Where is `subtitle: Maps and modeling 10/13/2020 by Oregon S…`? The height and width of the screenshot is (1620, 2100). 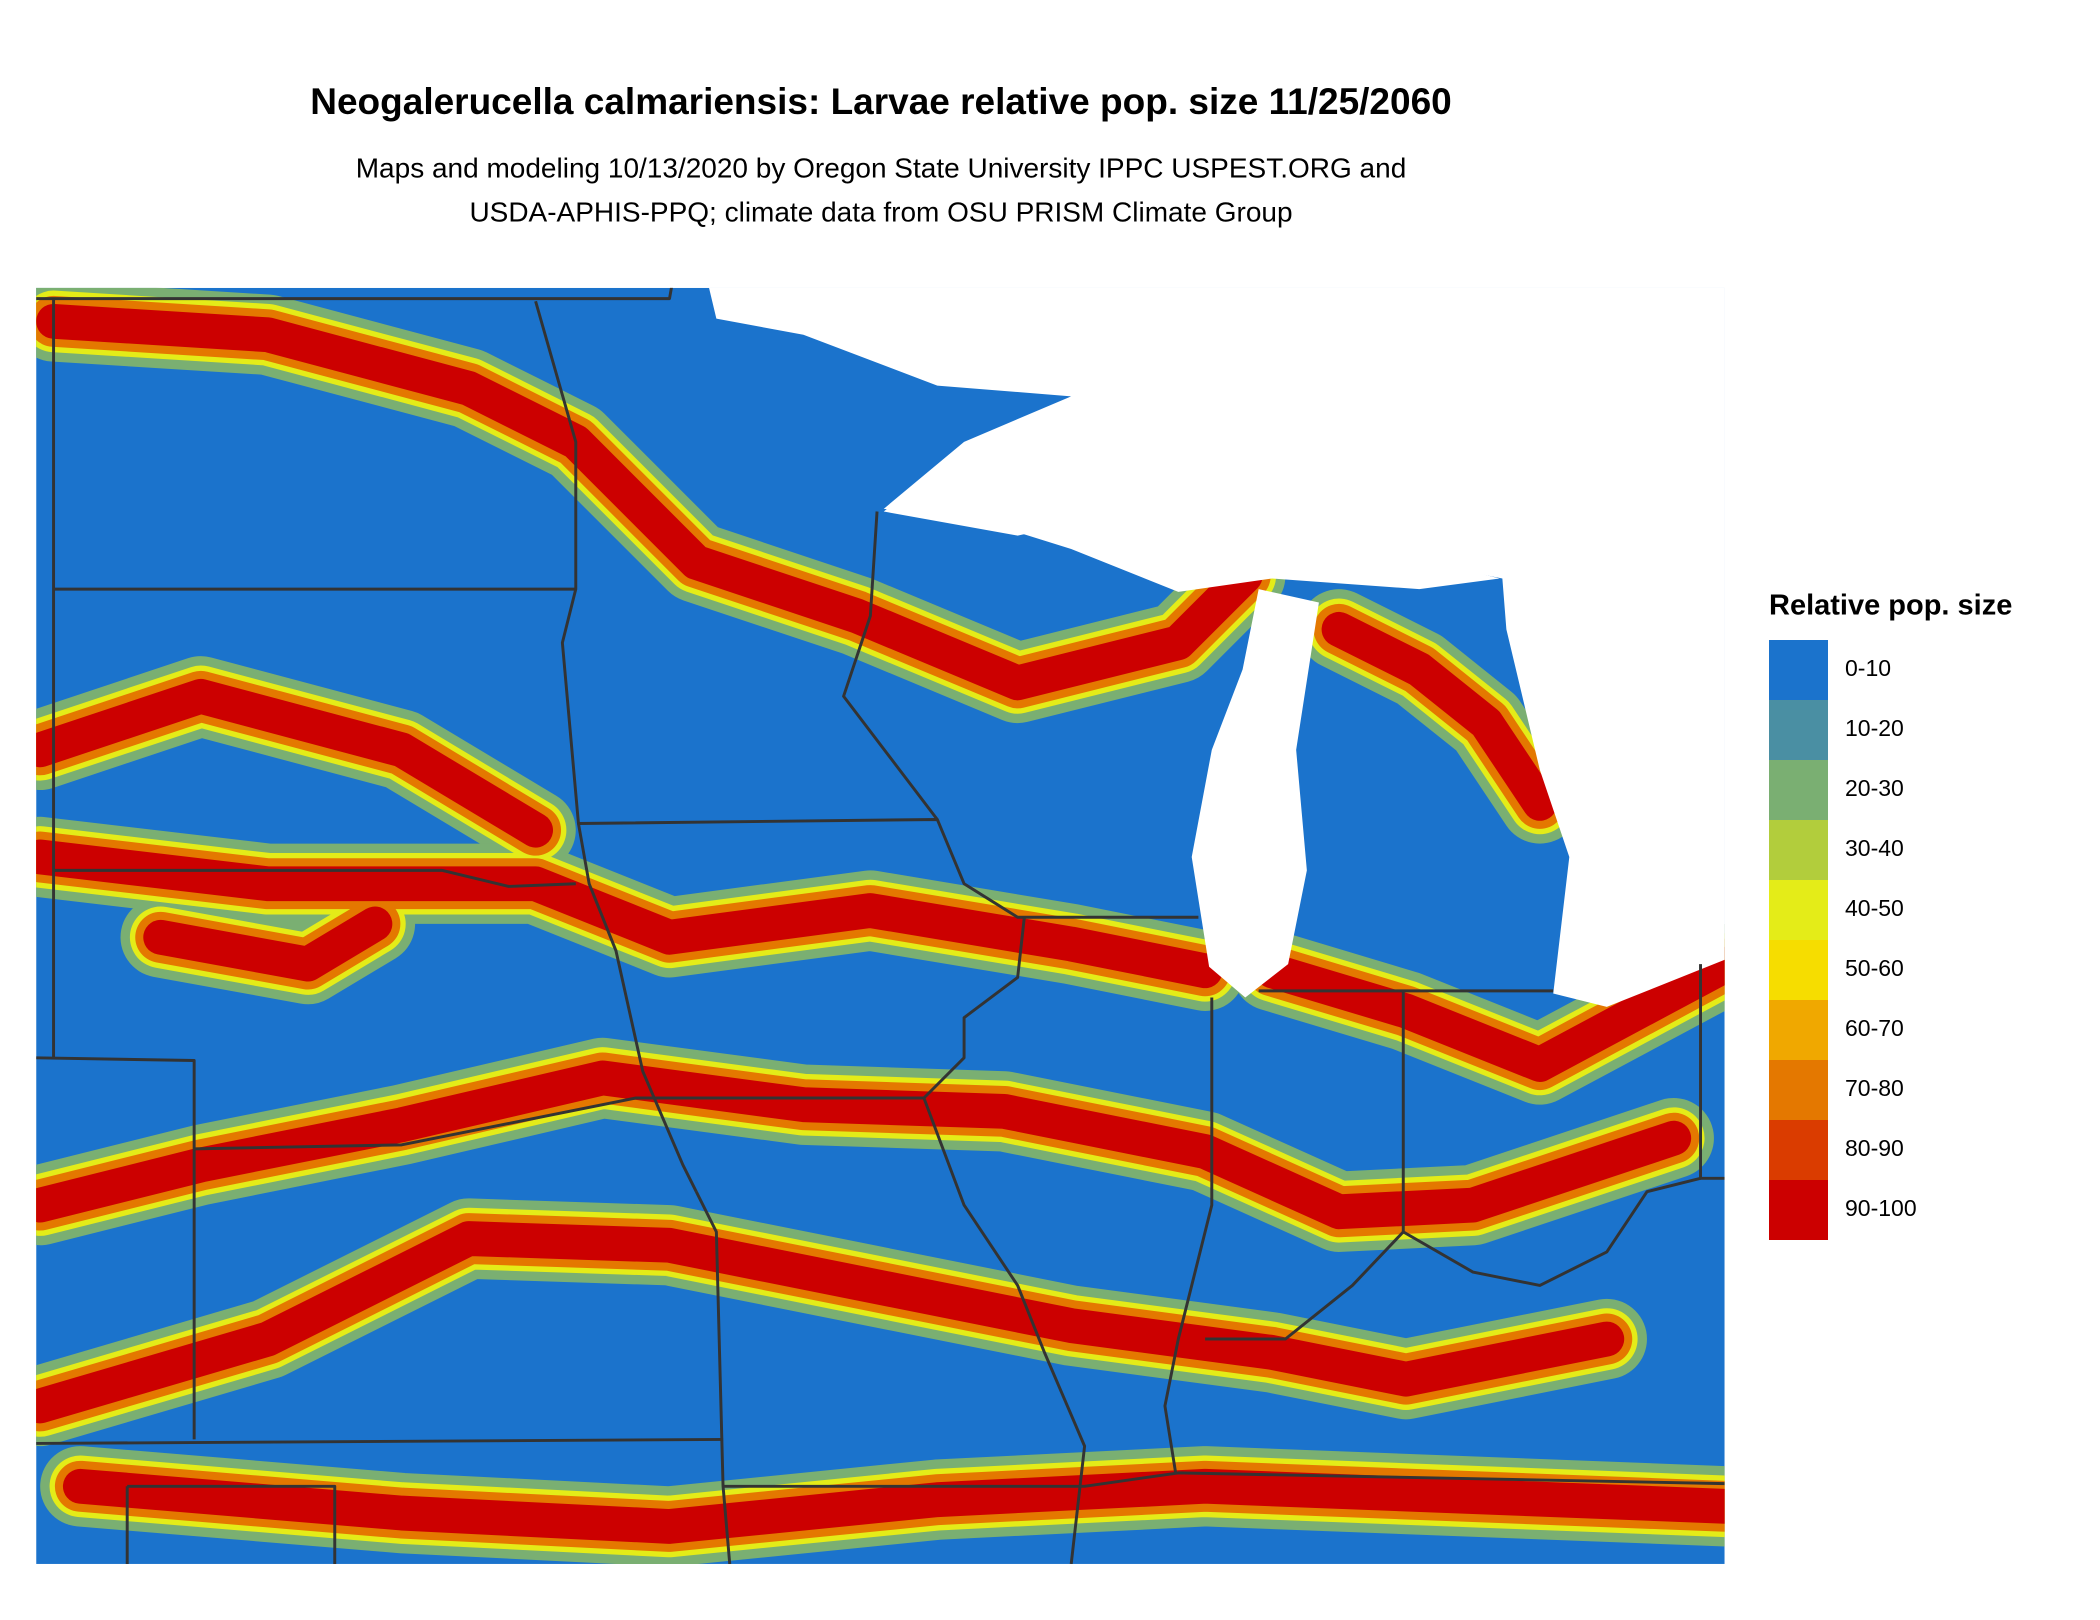
subtitle: Maps and modeling 10/13/2020 by Oregon S… is located at coordinates (881, 167).